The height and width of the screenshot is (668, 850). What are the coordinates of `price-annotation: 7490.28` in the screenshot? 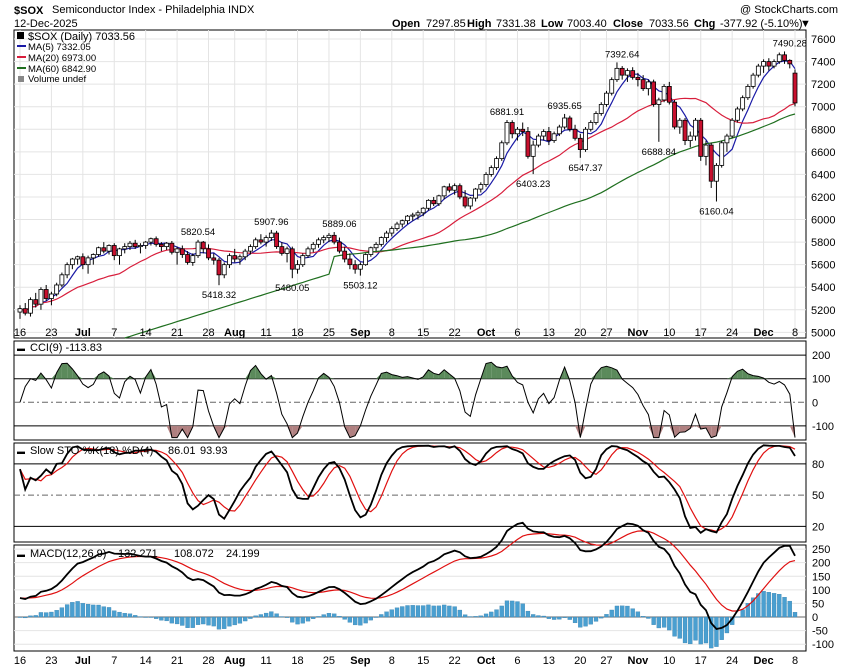 It's located at (790, 43).